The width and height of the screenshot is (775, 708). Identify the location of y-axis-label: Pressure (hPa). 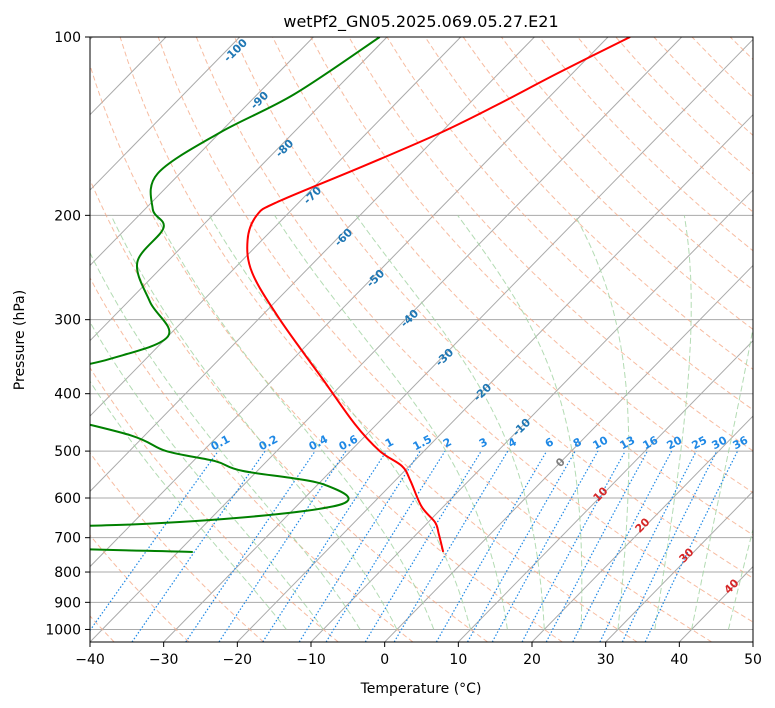
(20, 340).